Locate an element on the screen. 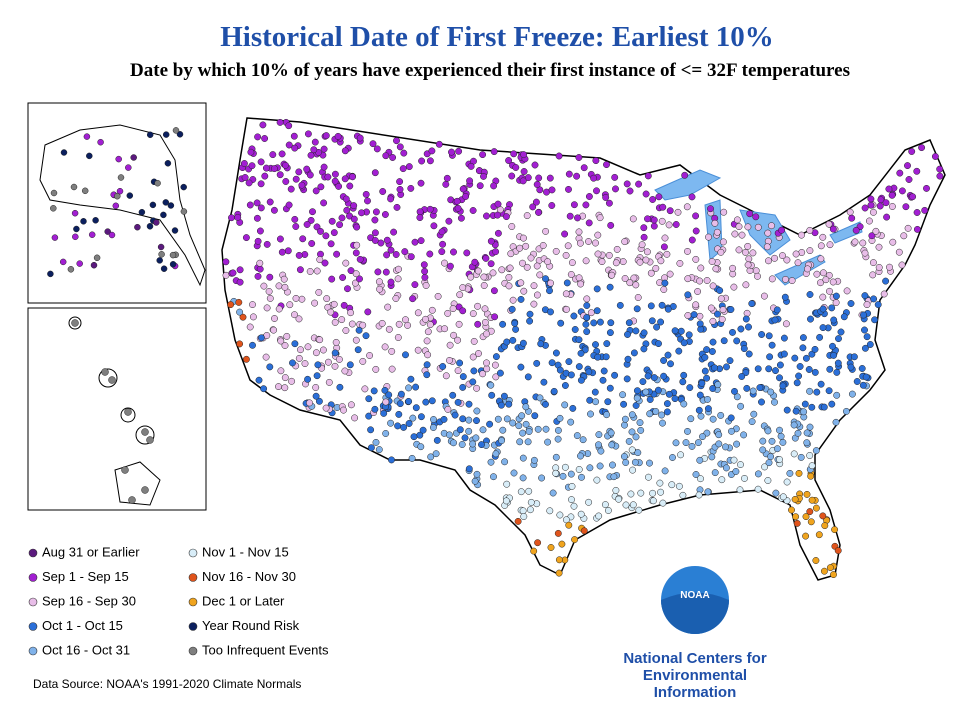 This screenshot has height=708, width=960. legend-swatch is located at coordinates (193, 577).